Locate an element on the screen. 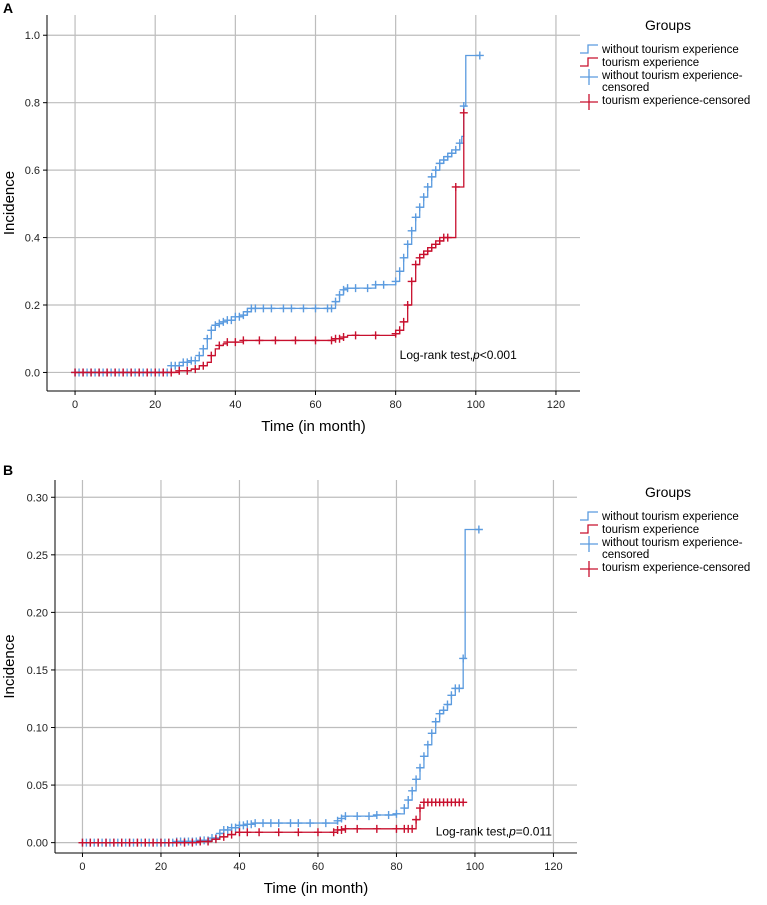  x-tick-label: 120 is located at coordinates (556, 405).